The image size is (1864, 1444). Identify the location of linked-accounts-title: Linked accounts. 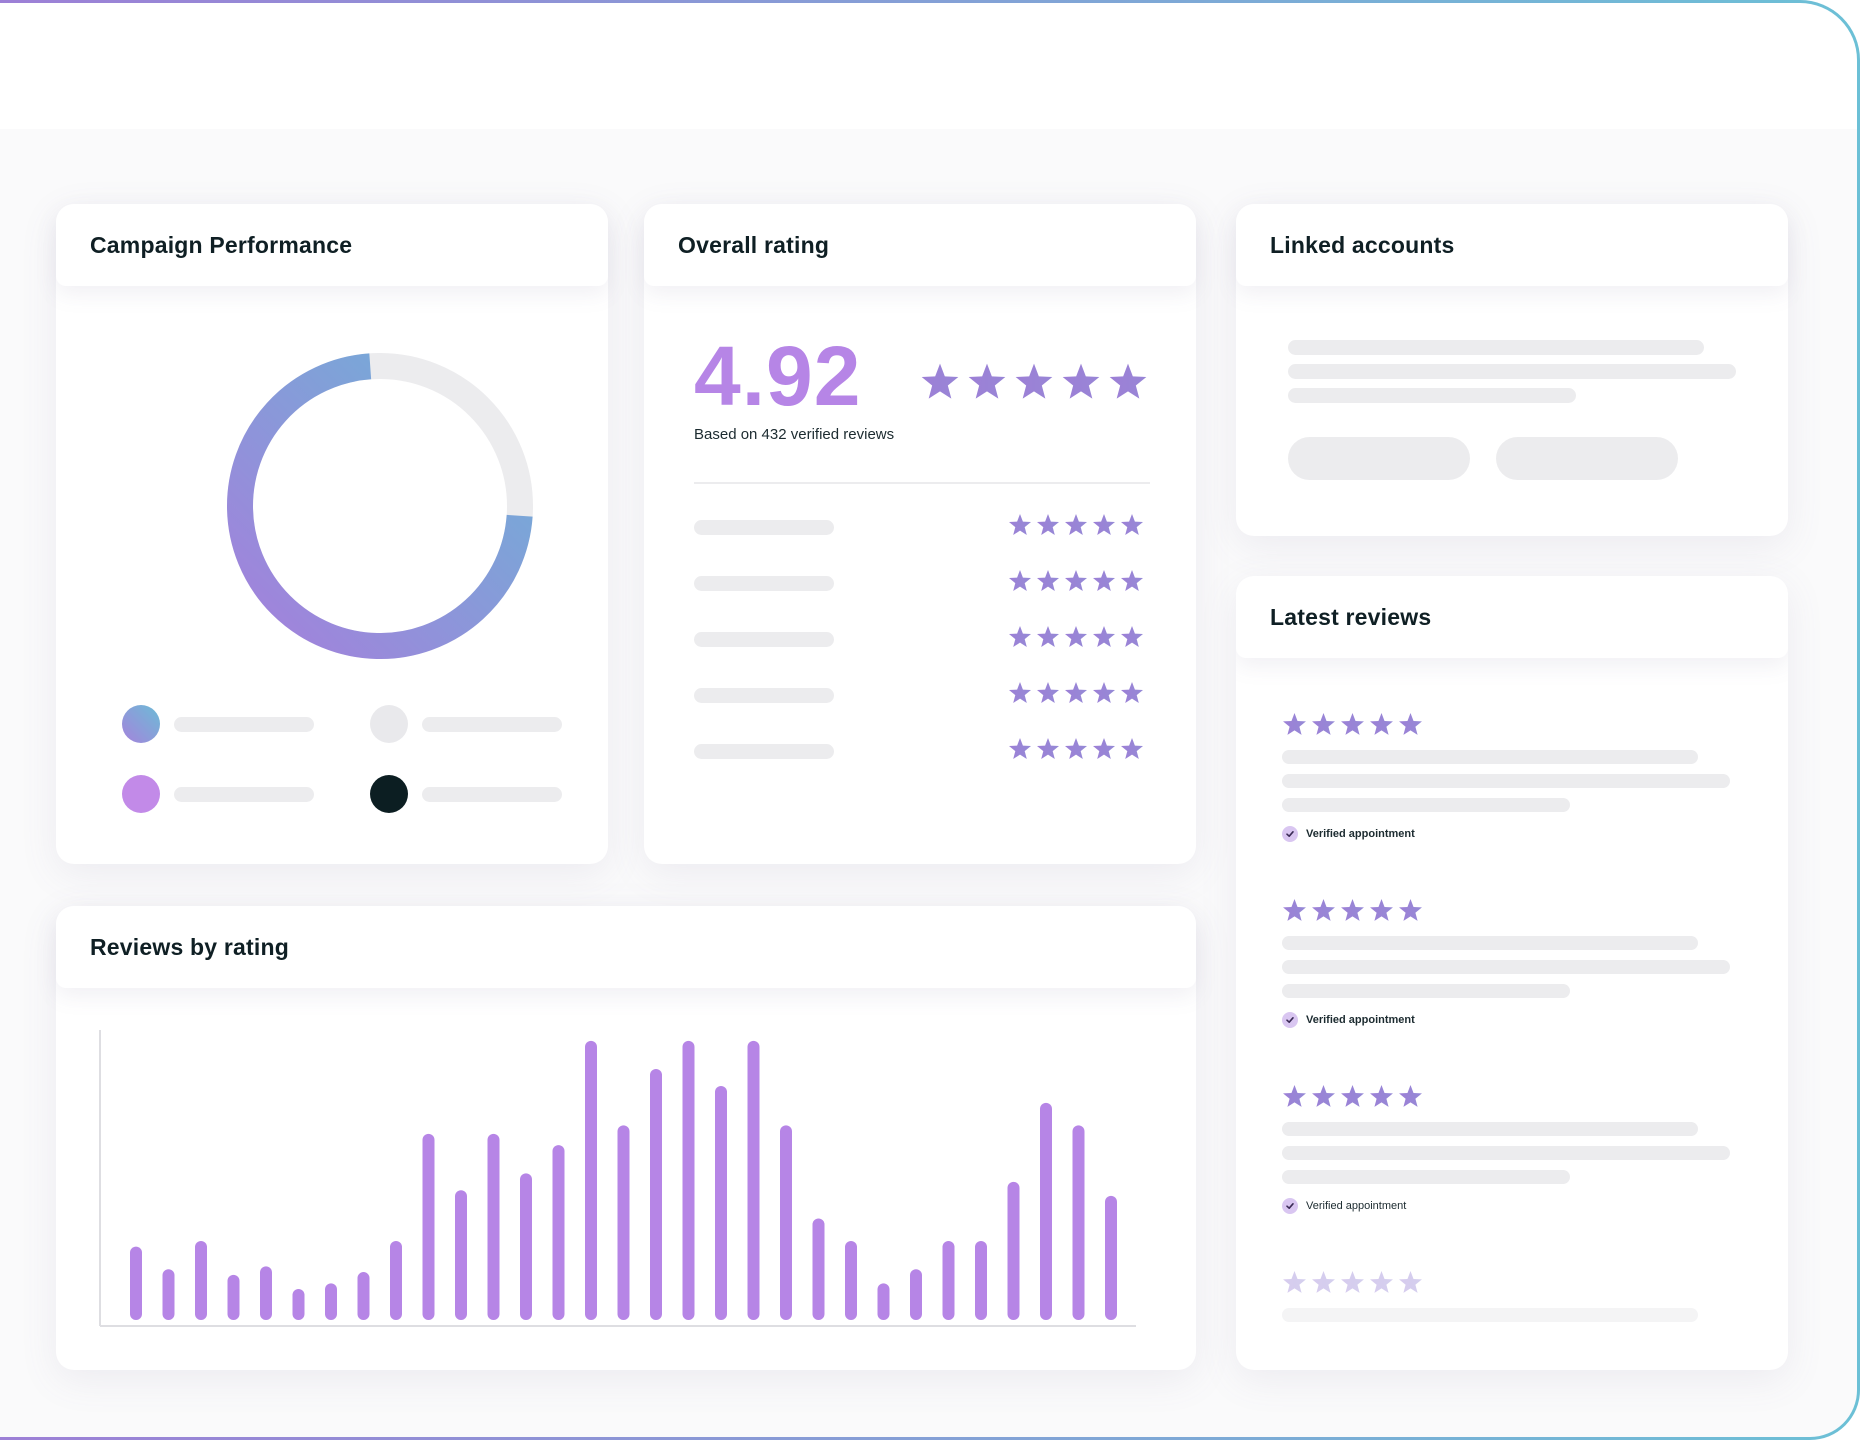
(1362, 244).